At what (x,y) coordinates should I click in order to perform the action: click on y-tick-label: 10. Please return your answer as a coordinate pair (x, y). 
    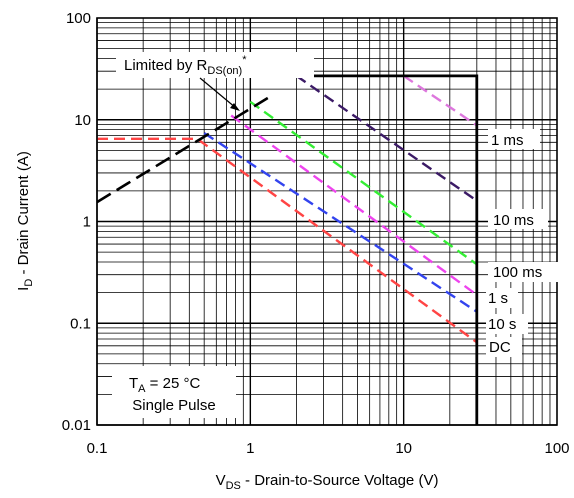
    Looking at the image, I should click on (82, 120).